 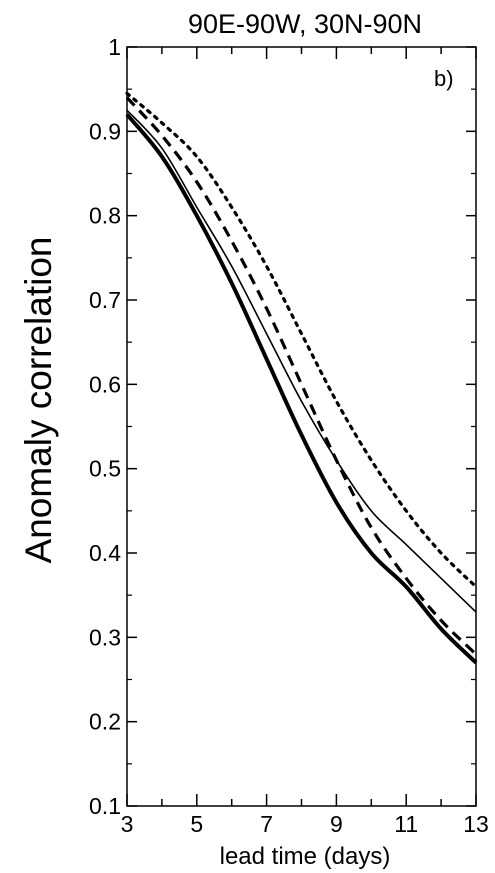 I want to click on x-axis-label: lead time (days), so click(x=305, y=856).